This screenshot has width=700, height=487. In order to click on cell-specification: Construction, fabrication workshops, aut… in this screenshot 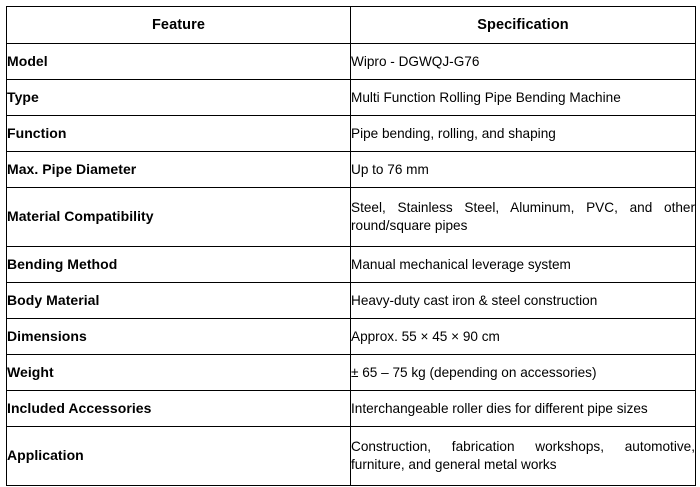, I will do `click(523, 456)`.